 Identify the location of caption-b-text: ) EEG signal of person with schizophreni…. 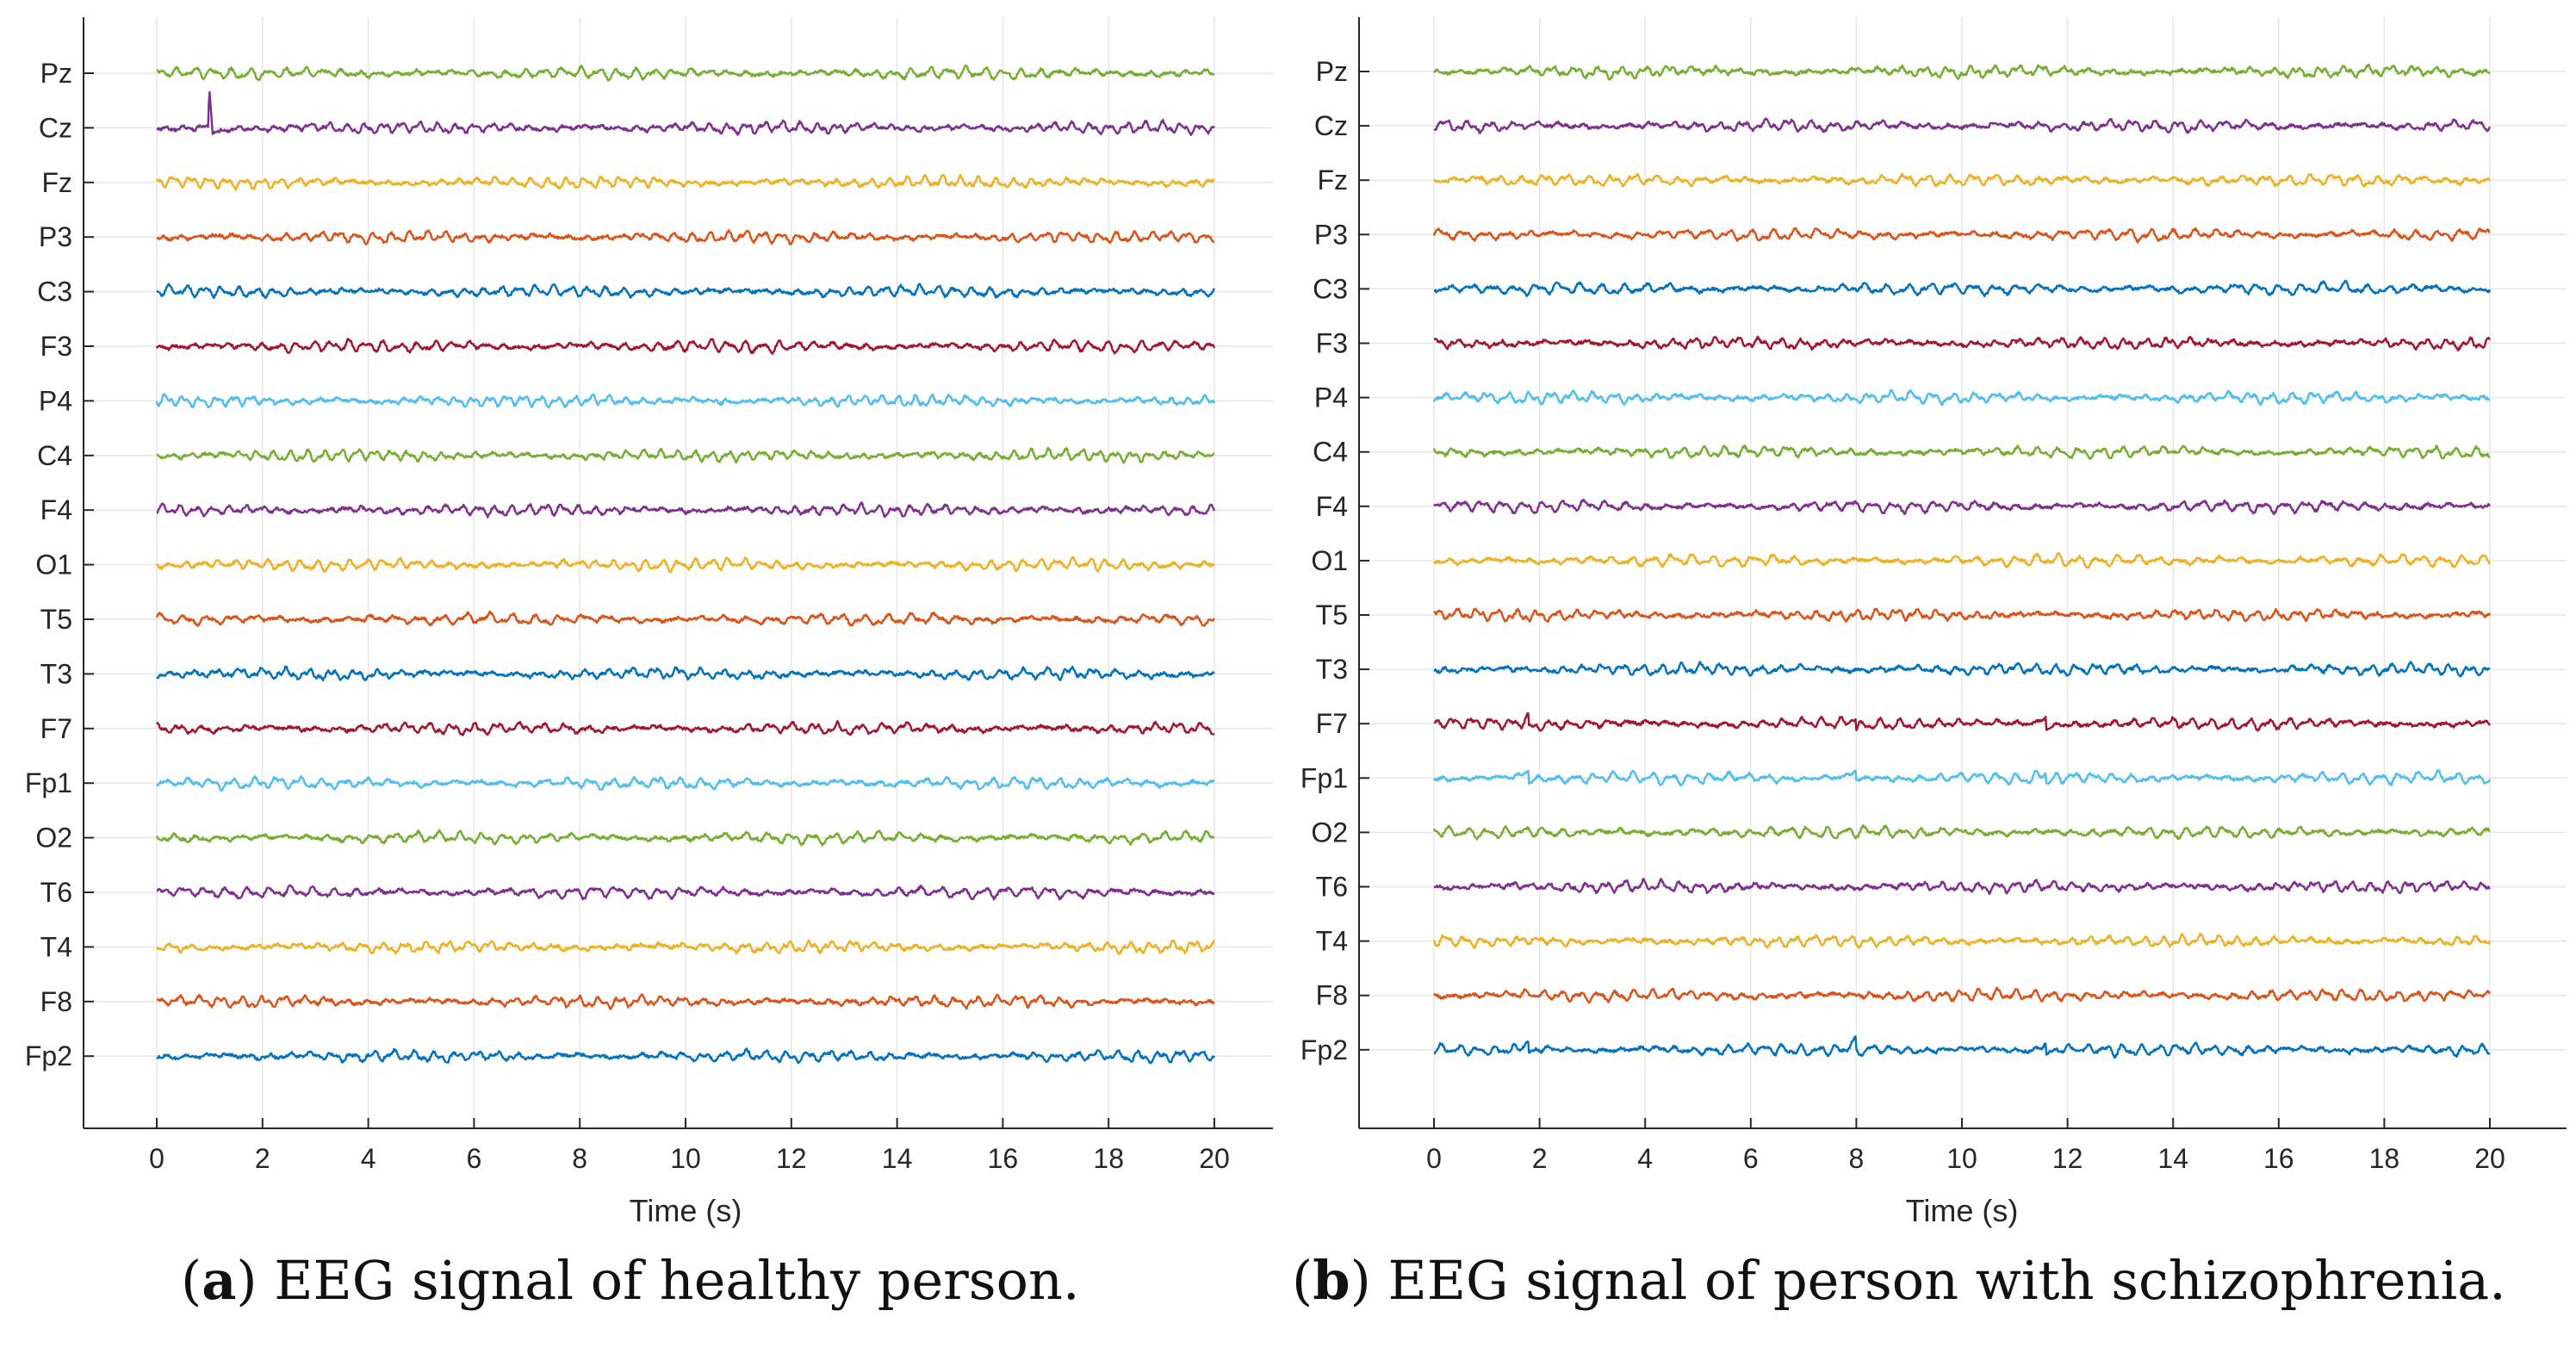
(1928, 1280).